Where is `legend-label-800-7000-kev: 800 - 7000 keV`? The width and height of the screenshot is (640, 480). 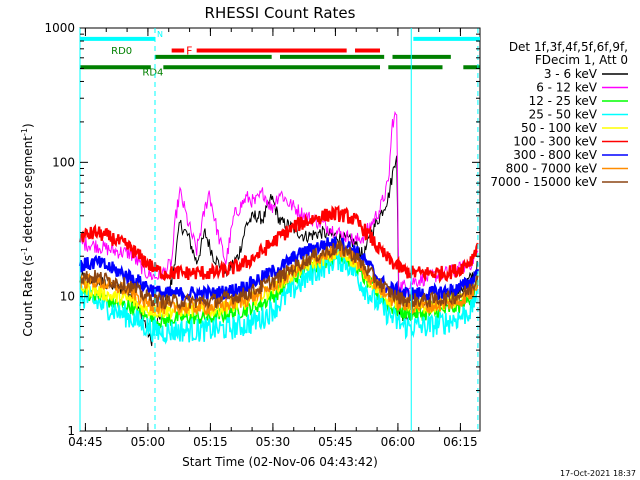
legend-label-800-7000-kev: 800 - 7000 keV is located at coordinates (552, 169).